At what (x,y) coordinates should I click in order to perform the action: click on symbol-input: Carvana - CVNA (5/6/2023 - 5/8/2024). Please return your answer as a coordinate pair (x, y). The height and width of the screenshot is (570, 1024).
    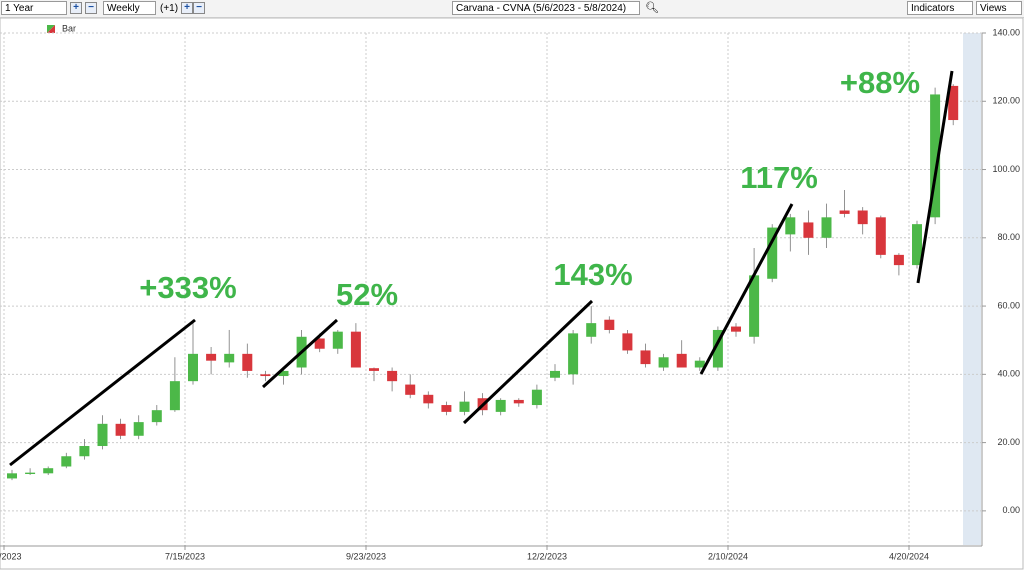
    Looking at the image, I should click on (546, 8).